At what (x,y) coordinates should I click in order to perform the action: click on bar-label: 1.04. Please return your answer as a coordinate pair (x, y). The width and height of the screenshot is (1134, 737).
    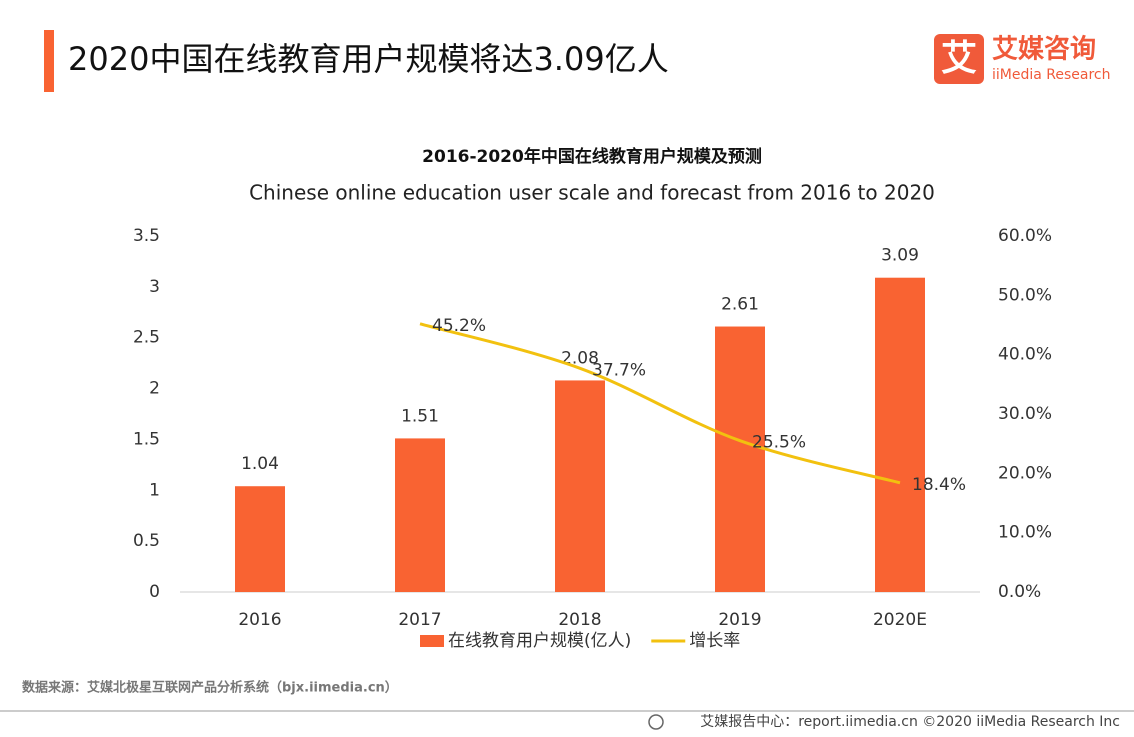
    Looking at the image, I should click on (260, 464).